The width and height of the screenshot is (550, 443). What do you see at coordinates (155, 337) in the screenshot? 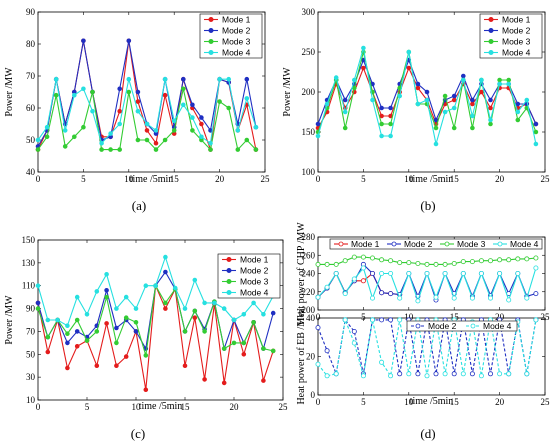
I see `series-line` at bounding box center [155, 337].